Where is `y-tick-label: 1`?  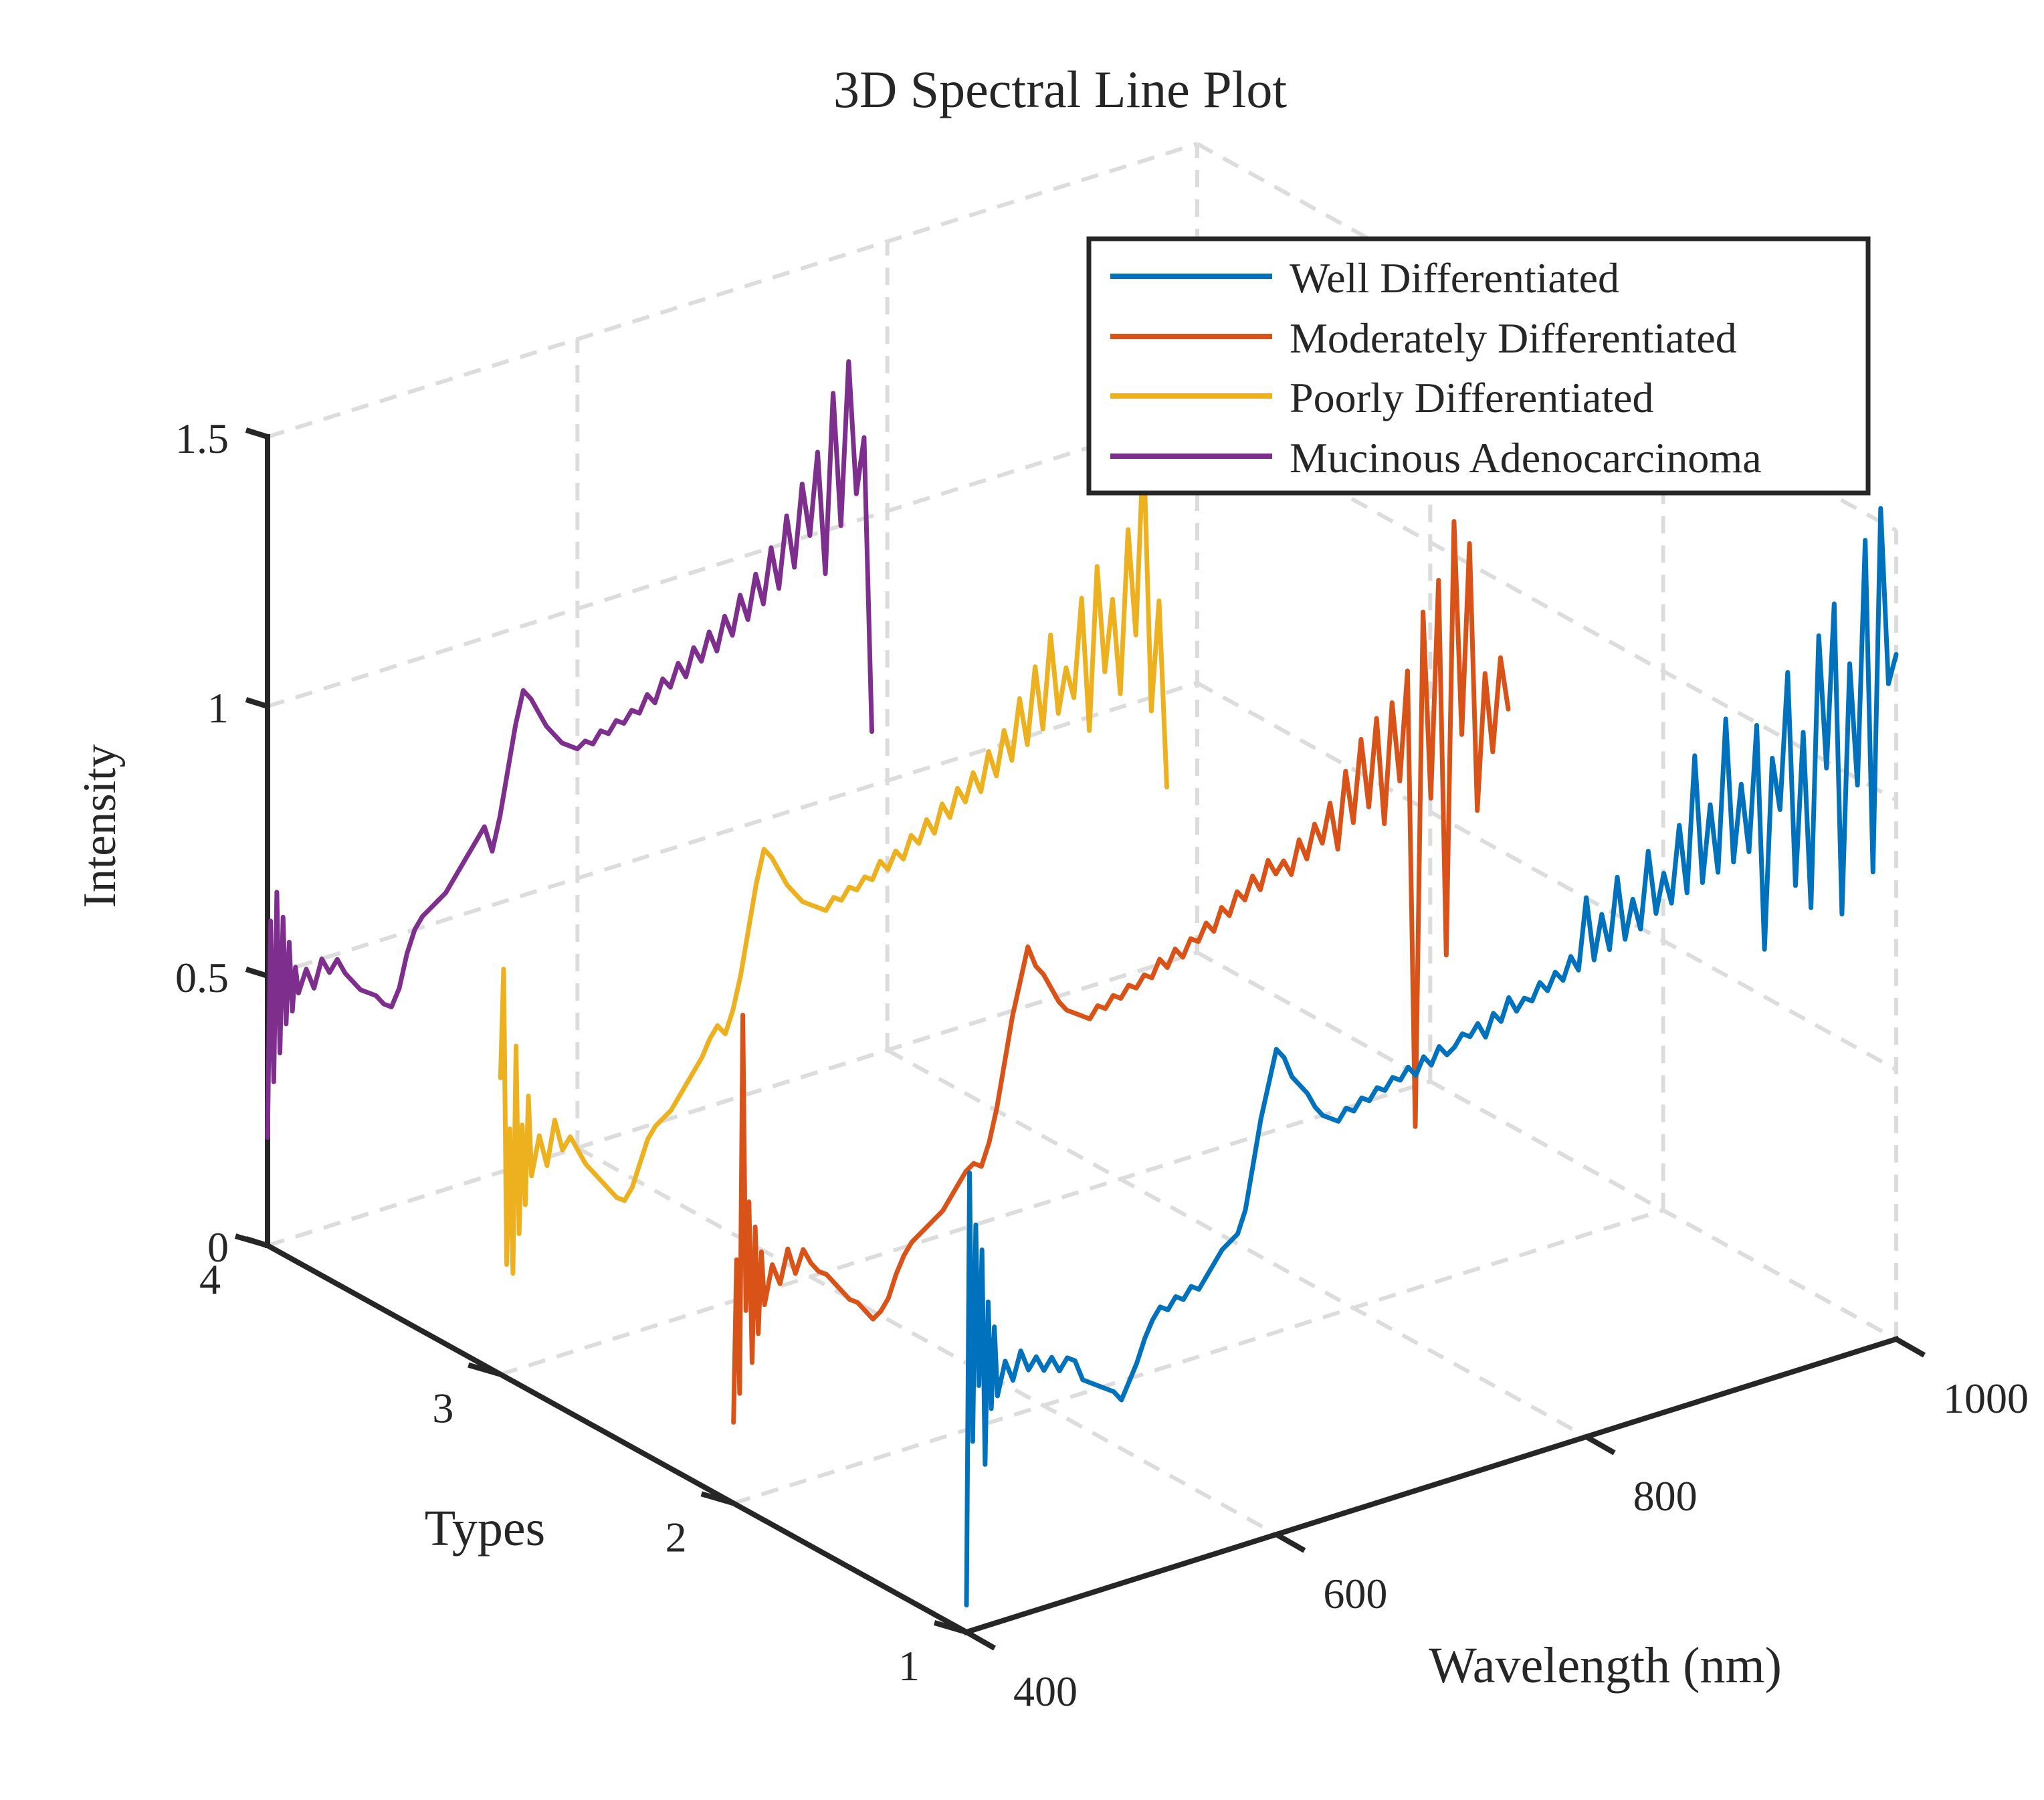 y-tick-label: 1 is located at coordinates (909, 1666).